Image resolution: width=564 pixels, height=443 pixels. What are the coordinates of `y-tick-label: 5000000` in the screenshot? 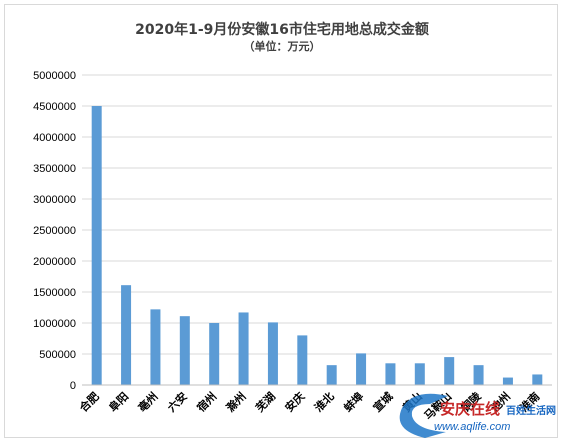 It's located at (54, 76).